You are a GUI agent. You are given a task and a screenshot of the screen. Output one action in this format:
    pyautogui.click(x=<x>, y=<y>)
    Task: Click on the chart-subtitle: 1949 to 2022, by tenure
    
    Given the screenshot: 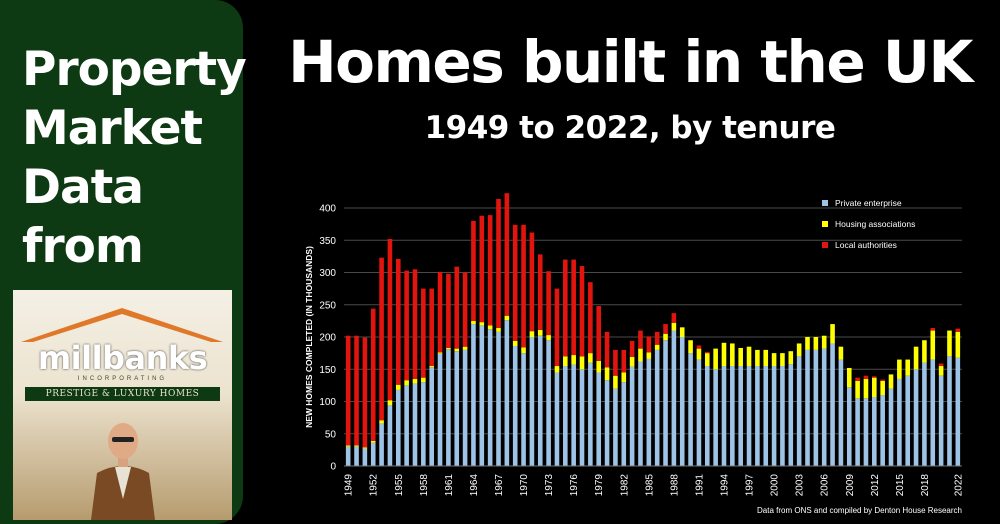 What is the action you would take?
    pyautogui.click(x=630, y=128)
    